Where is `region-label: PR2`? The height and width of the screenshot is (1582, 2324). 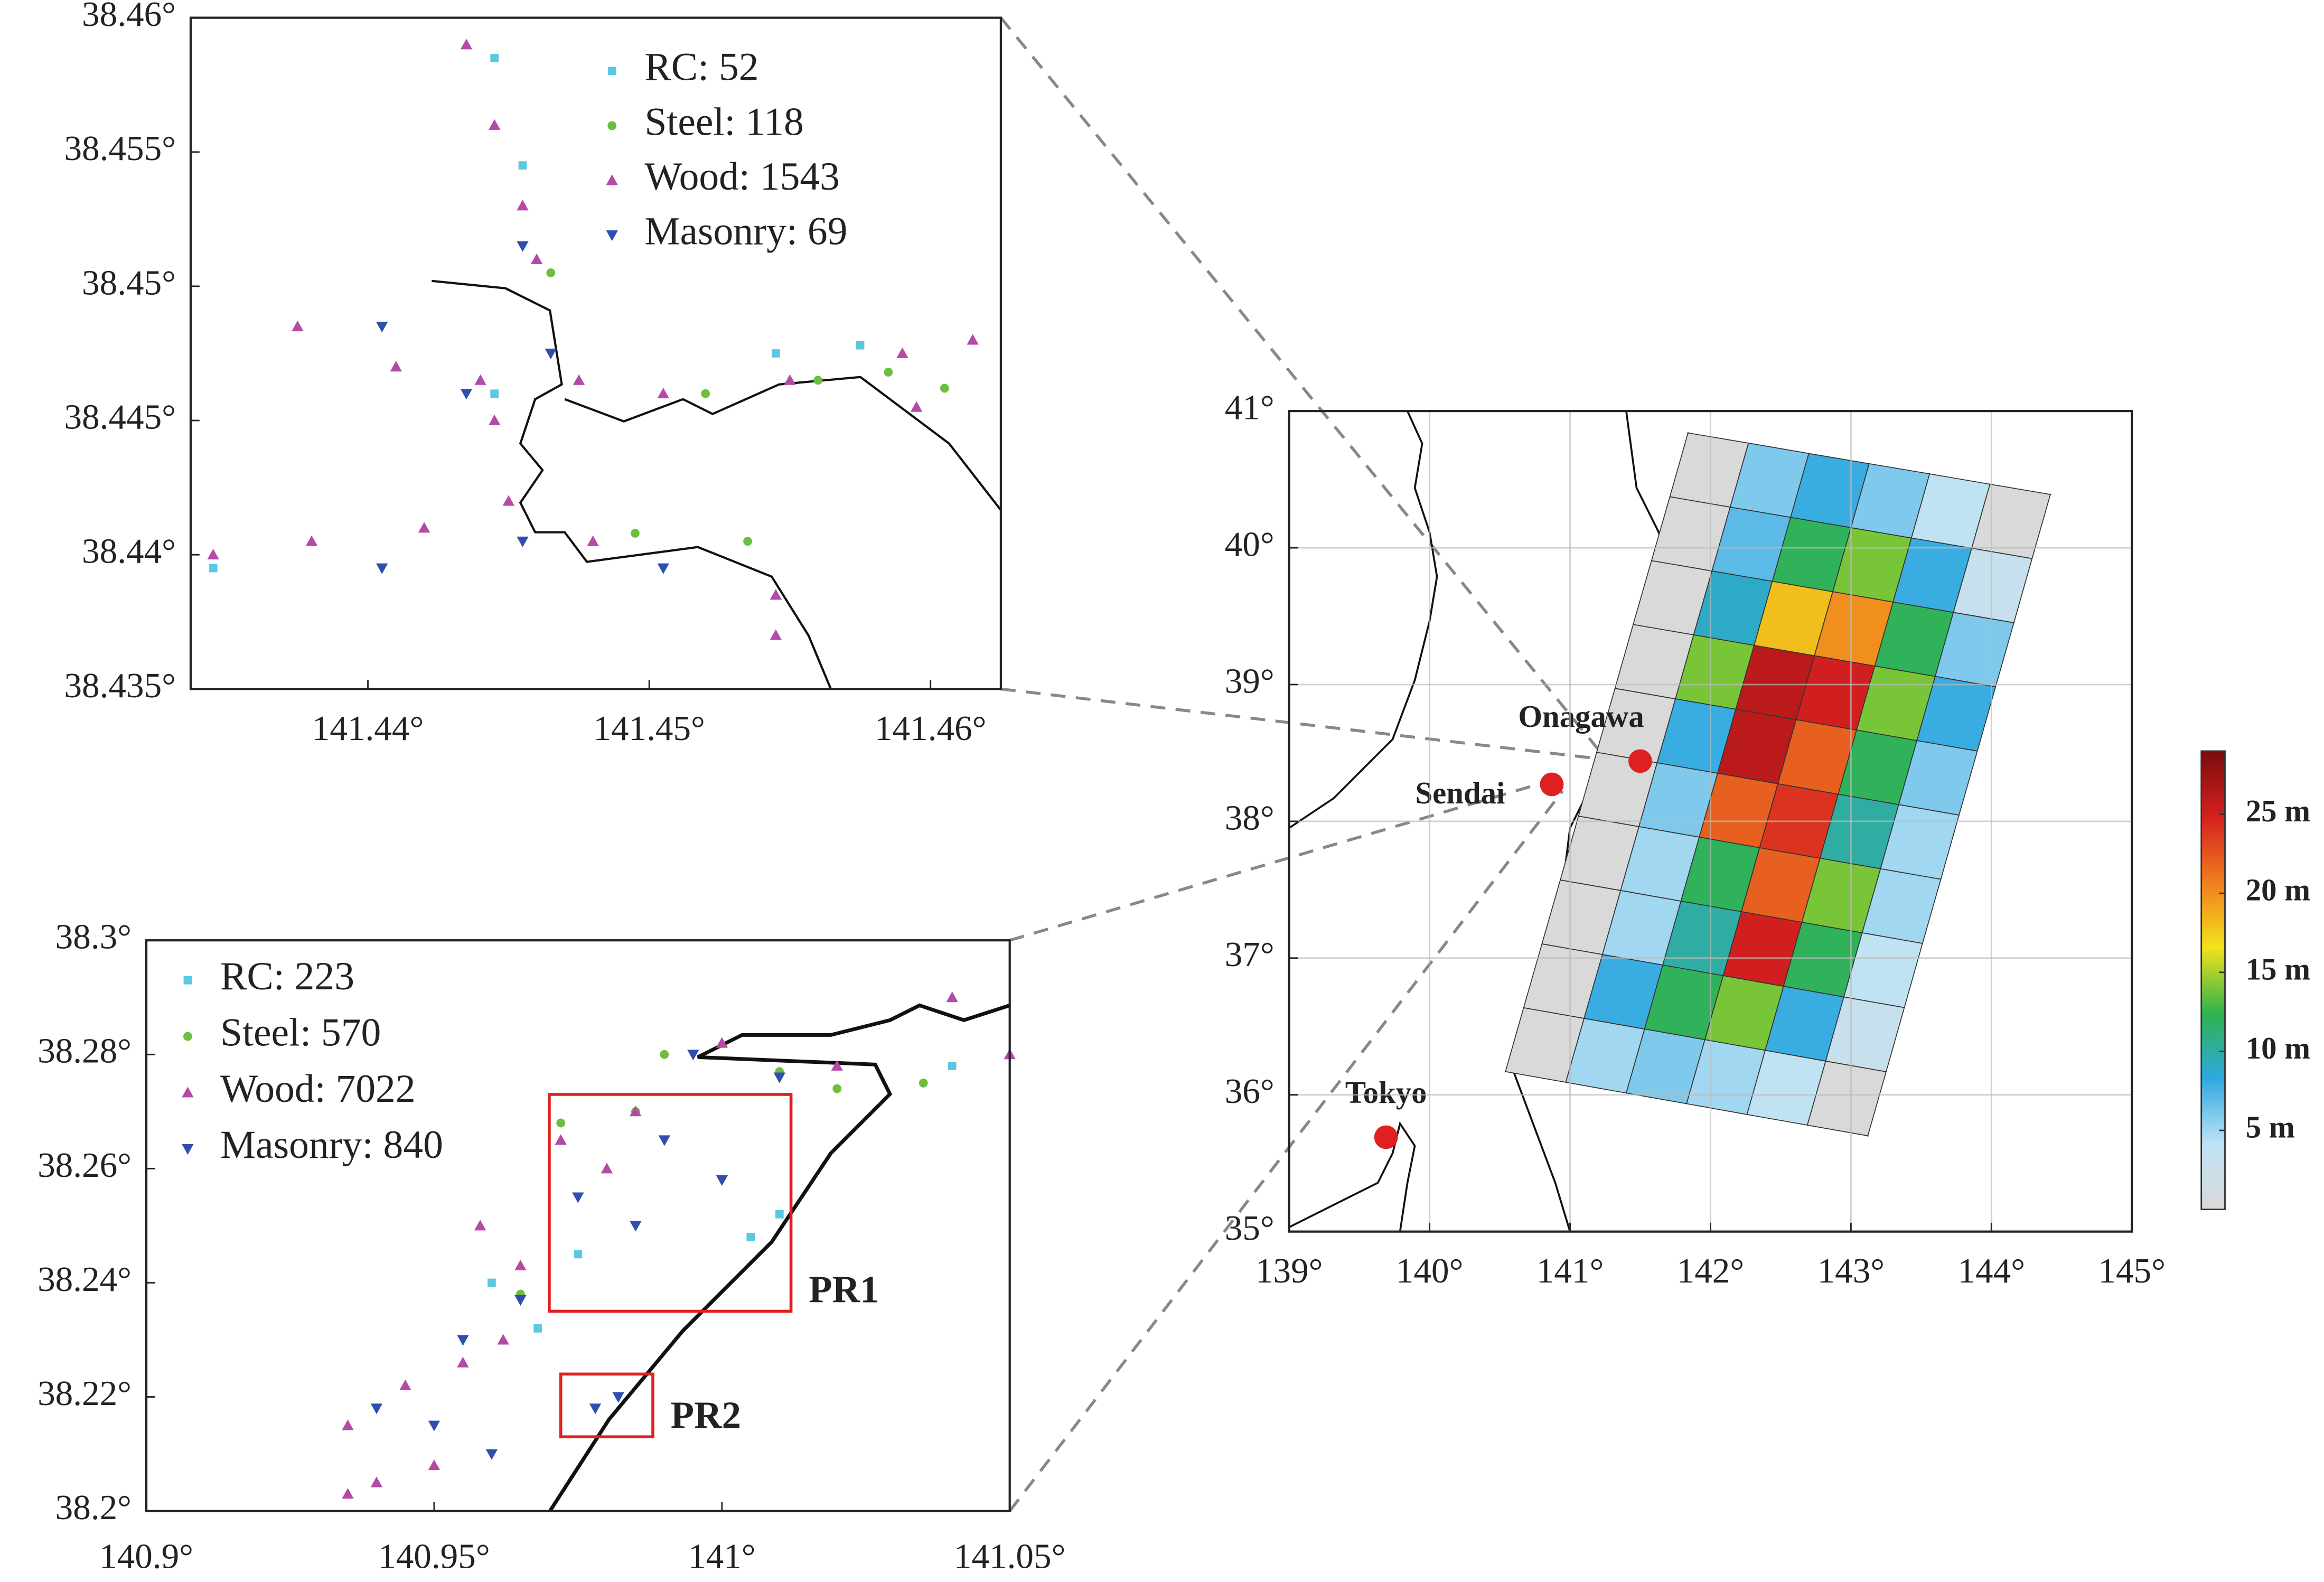
region-label: PR2 is located at coordinates (706, 1415).